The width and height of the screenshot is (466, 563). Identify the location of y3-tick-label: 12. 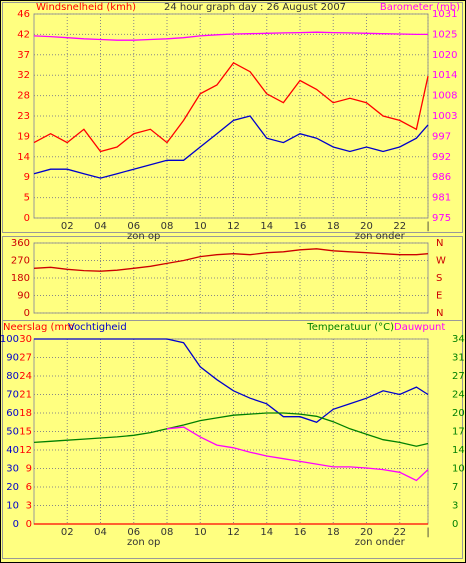
(25, 450).